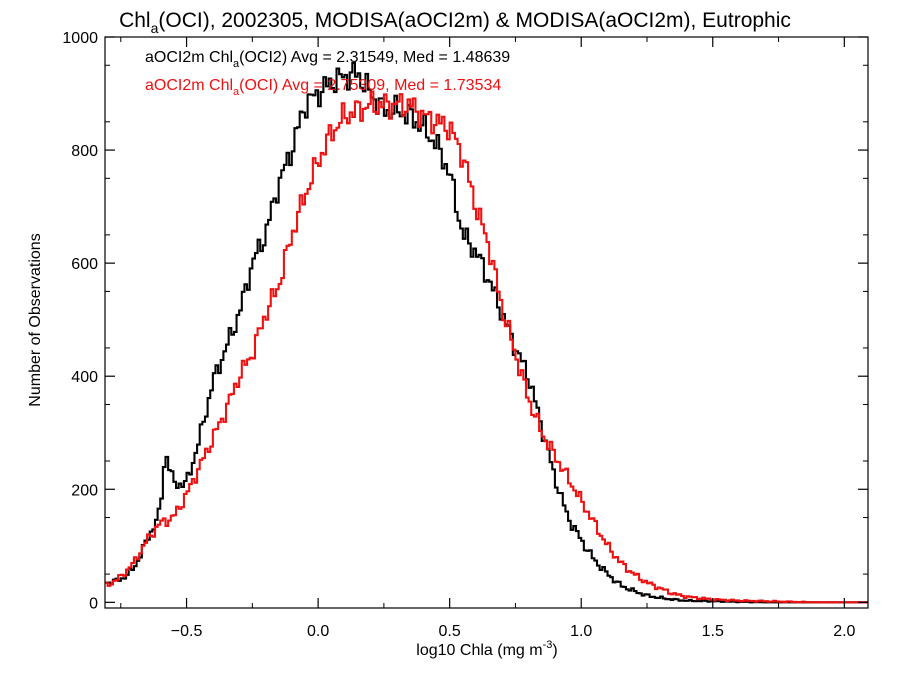 Image resolution: width=900 pixels, height=675 pixels. I want to click on x-axis-label: log10 Chla (mg m-3), so click(486, 649).